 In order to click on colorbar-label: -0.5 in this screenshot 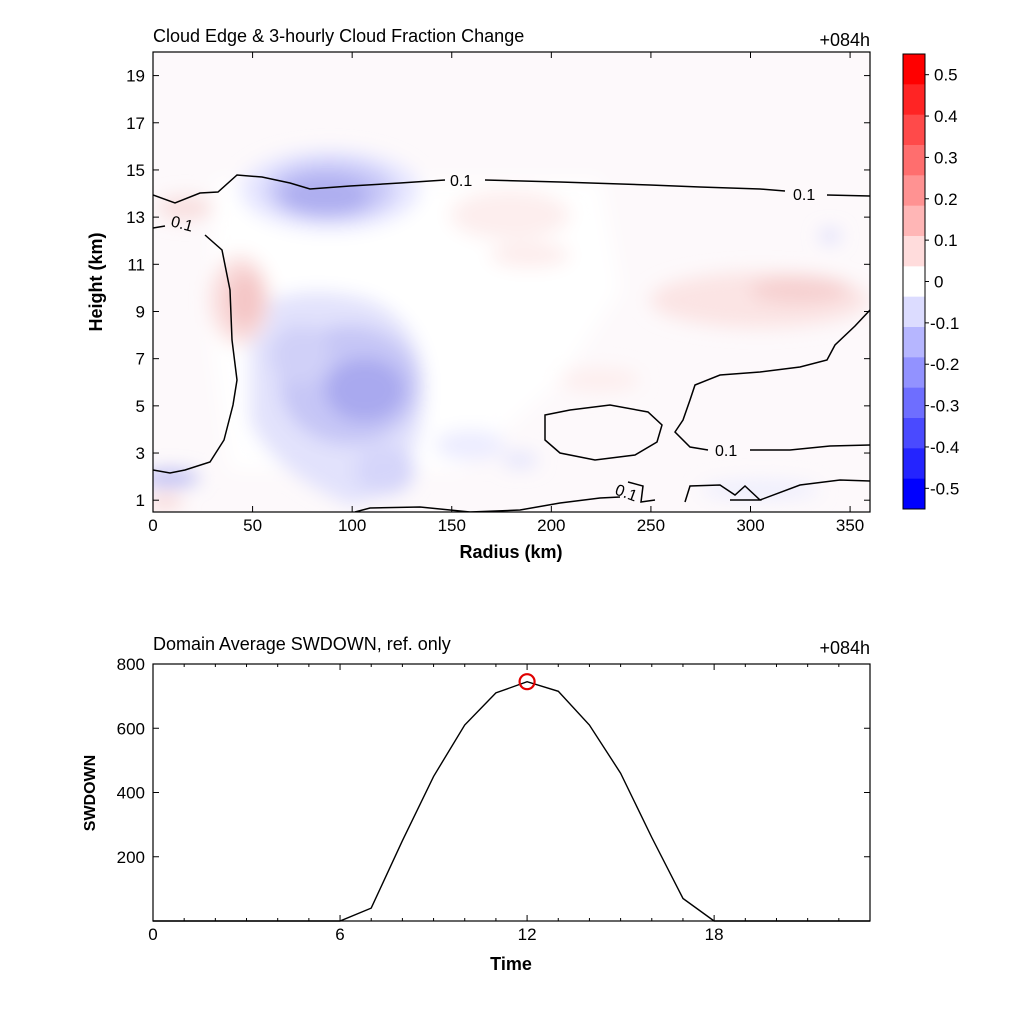, I will do `click(944, 488)`.